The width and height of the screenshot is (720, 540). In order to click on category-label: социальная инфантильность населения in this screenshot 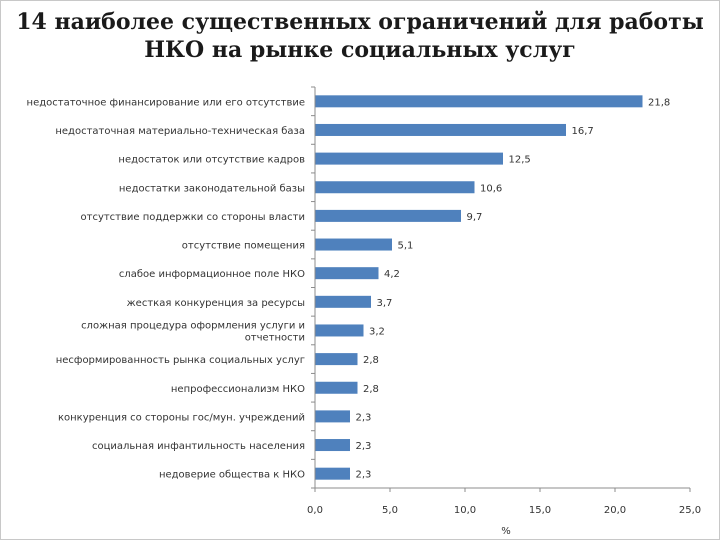, I will do `click(198, 446)`.